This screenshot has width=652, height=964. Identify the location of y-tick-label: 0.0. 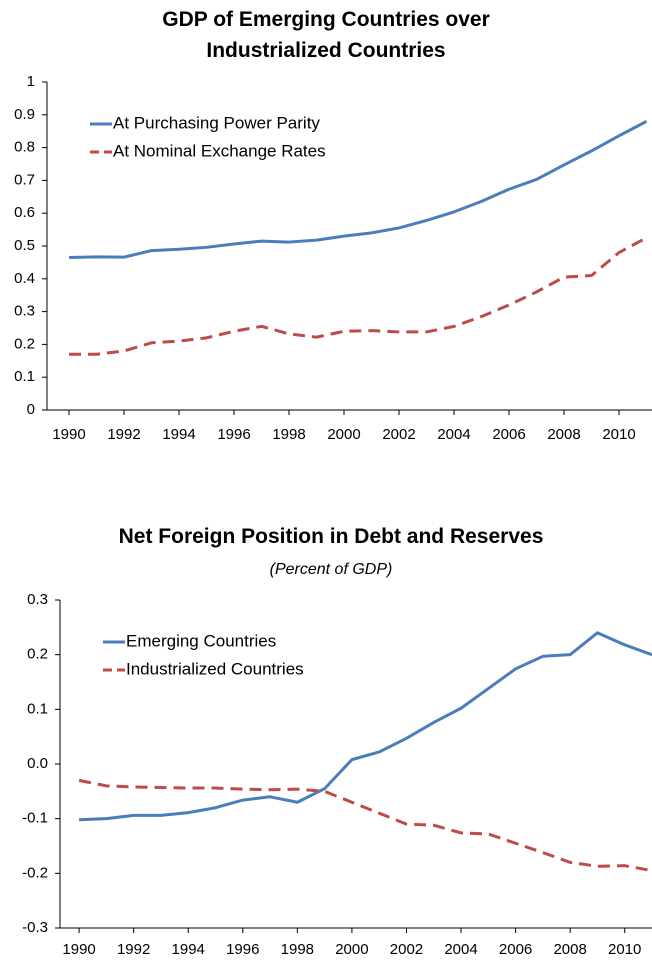
(37, 763).